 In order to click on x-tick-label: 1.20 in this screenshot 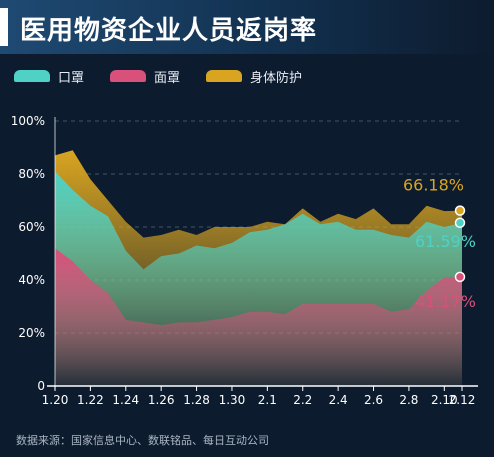, I will do `click(55, 400)`.